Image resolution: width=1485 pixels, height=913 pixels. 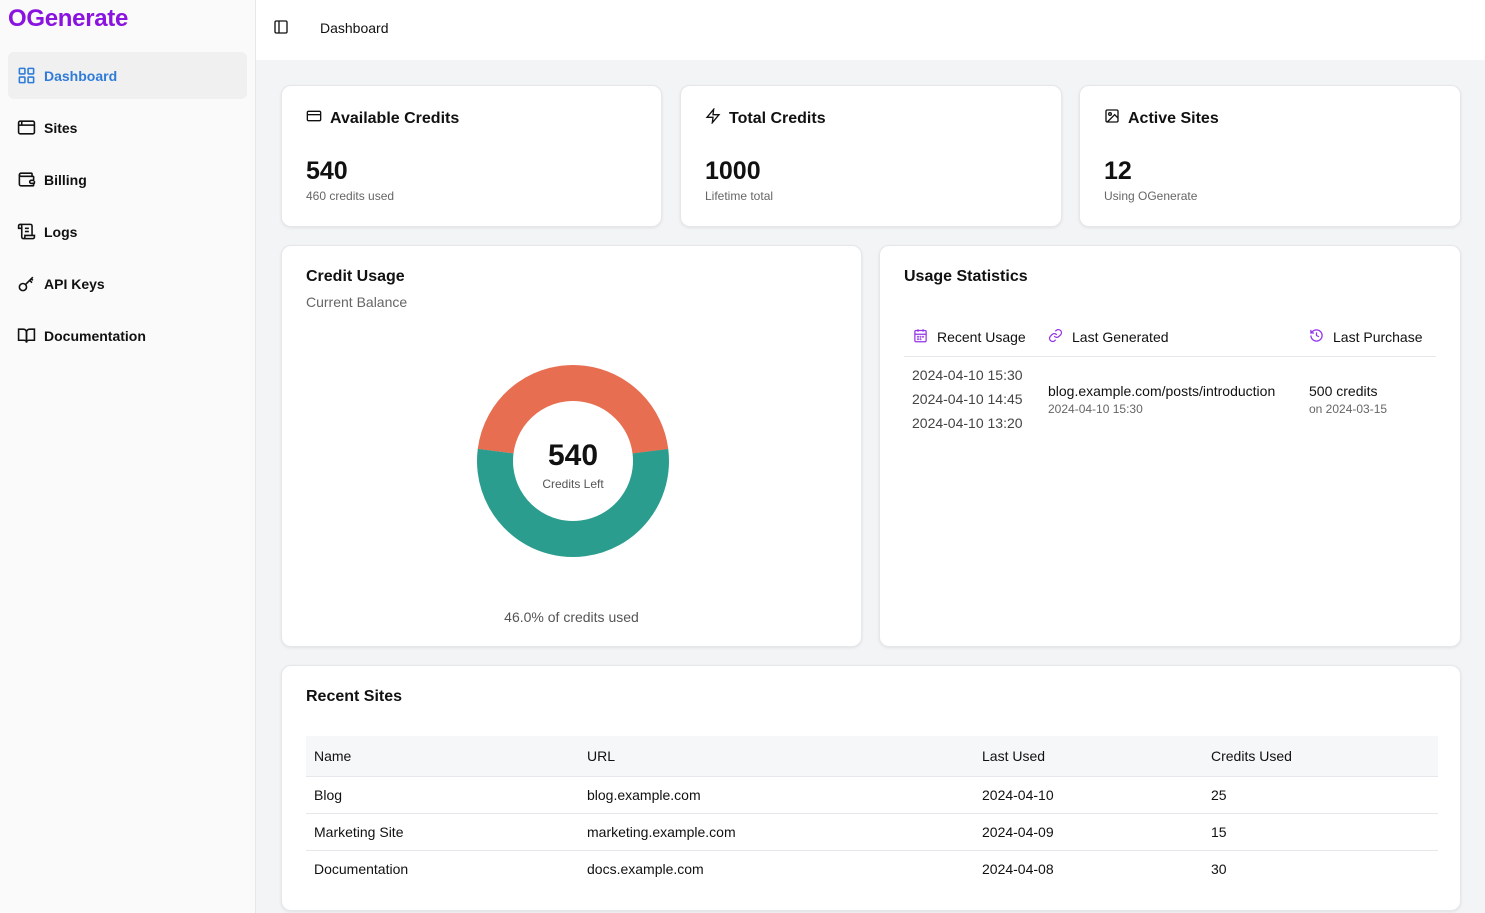 I want to click on credit-donut-chart, so click(x=573, y=461).